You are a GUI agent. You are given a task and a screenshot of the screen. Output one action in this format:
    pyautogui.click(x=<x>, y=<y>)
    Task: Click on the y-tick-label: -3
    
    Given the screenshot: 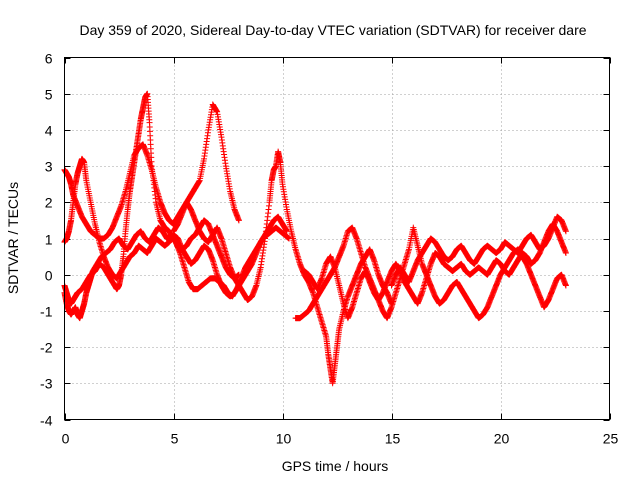 What is the action you would take?
    pyautogui.click(x=46, y=384)
    